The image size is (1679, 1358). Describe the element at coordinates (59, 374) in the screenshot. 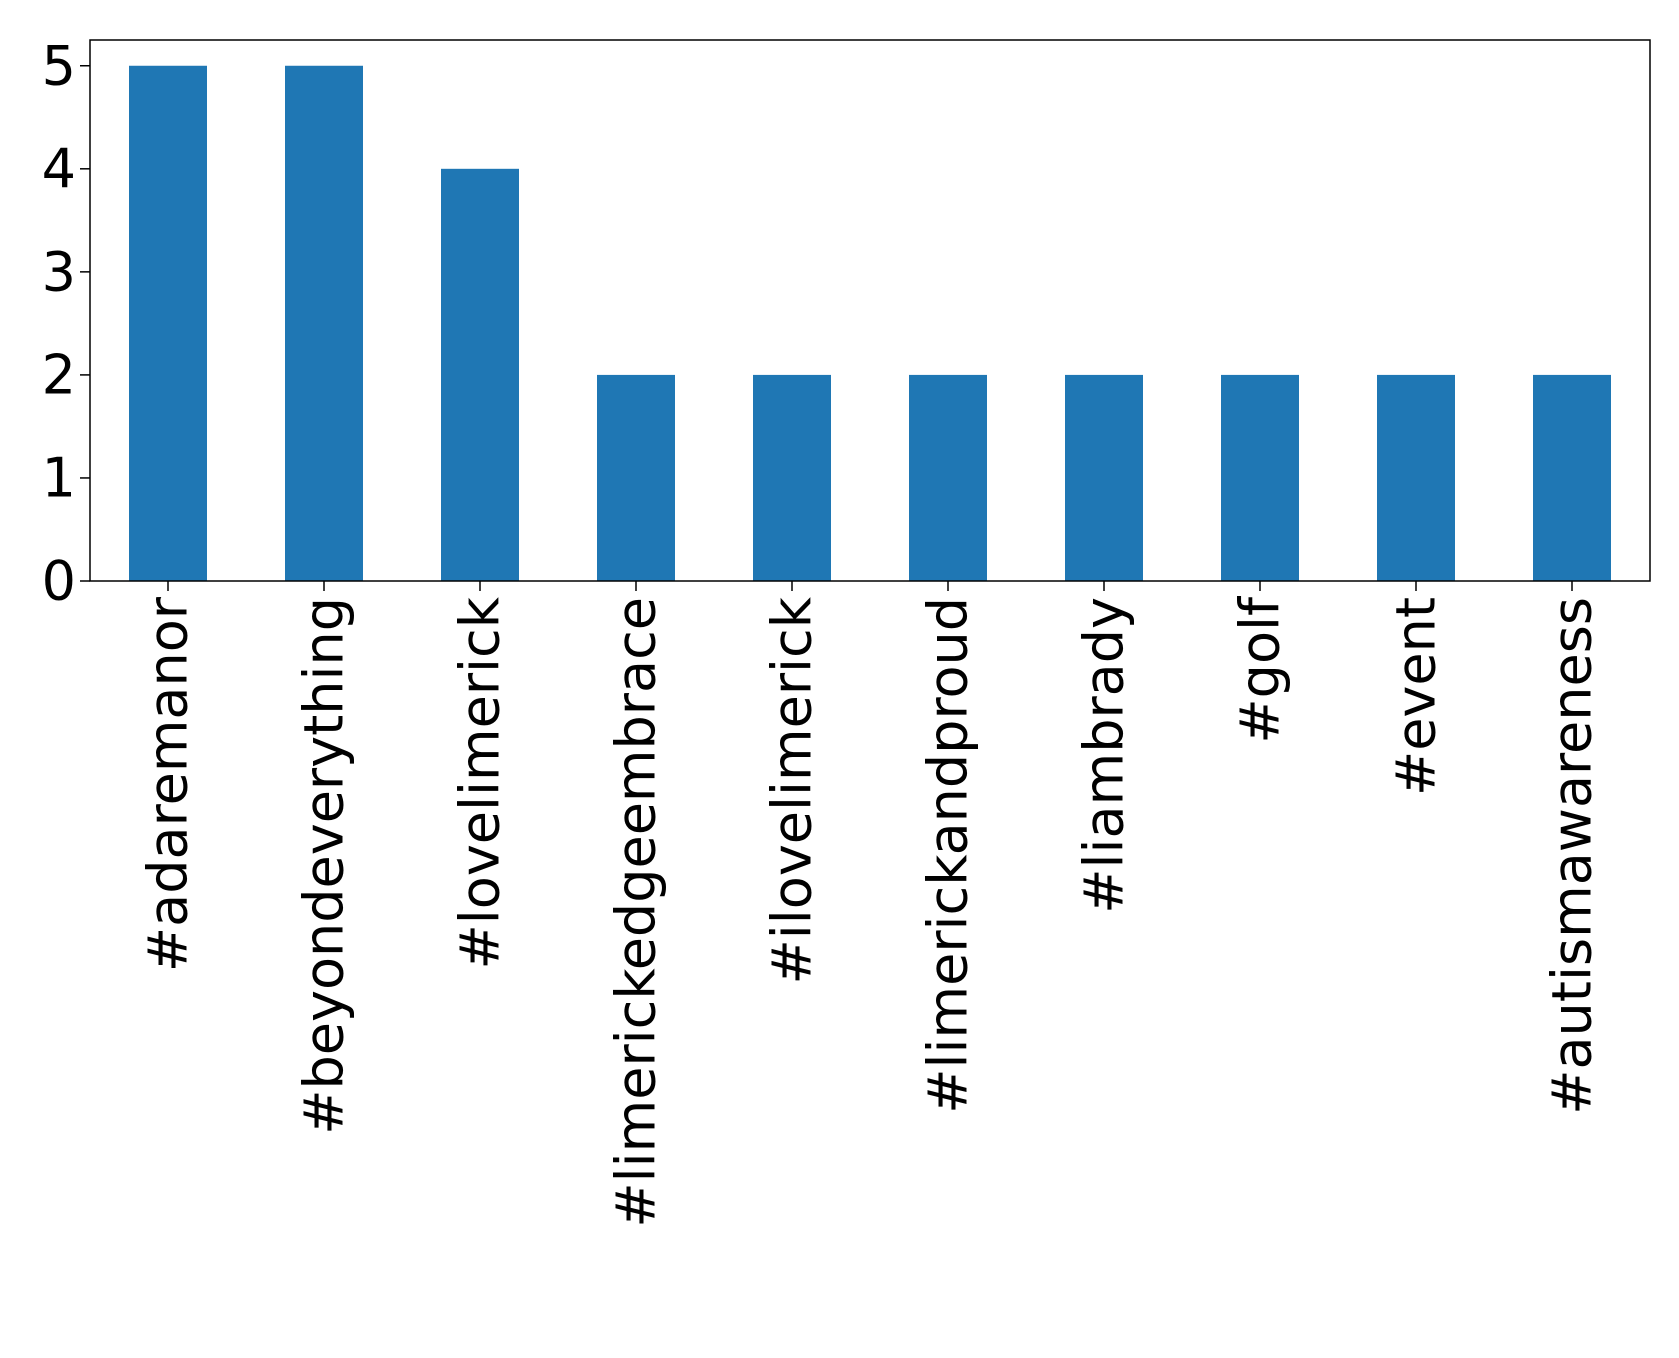

I see `y-tick-label: 2` at that location.